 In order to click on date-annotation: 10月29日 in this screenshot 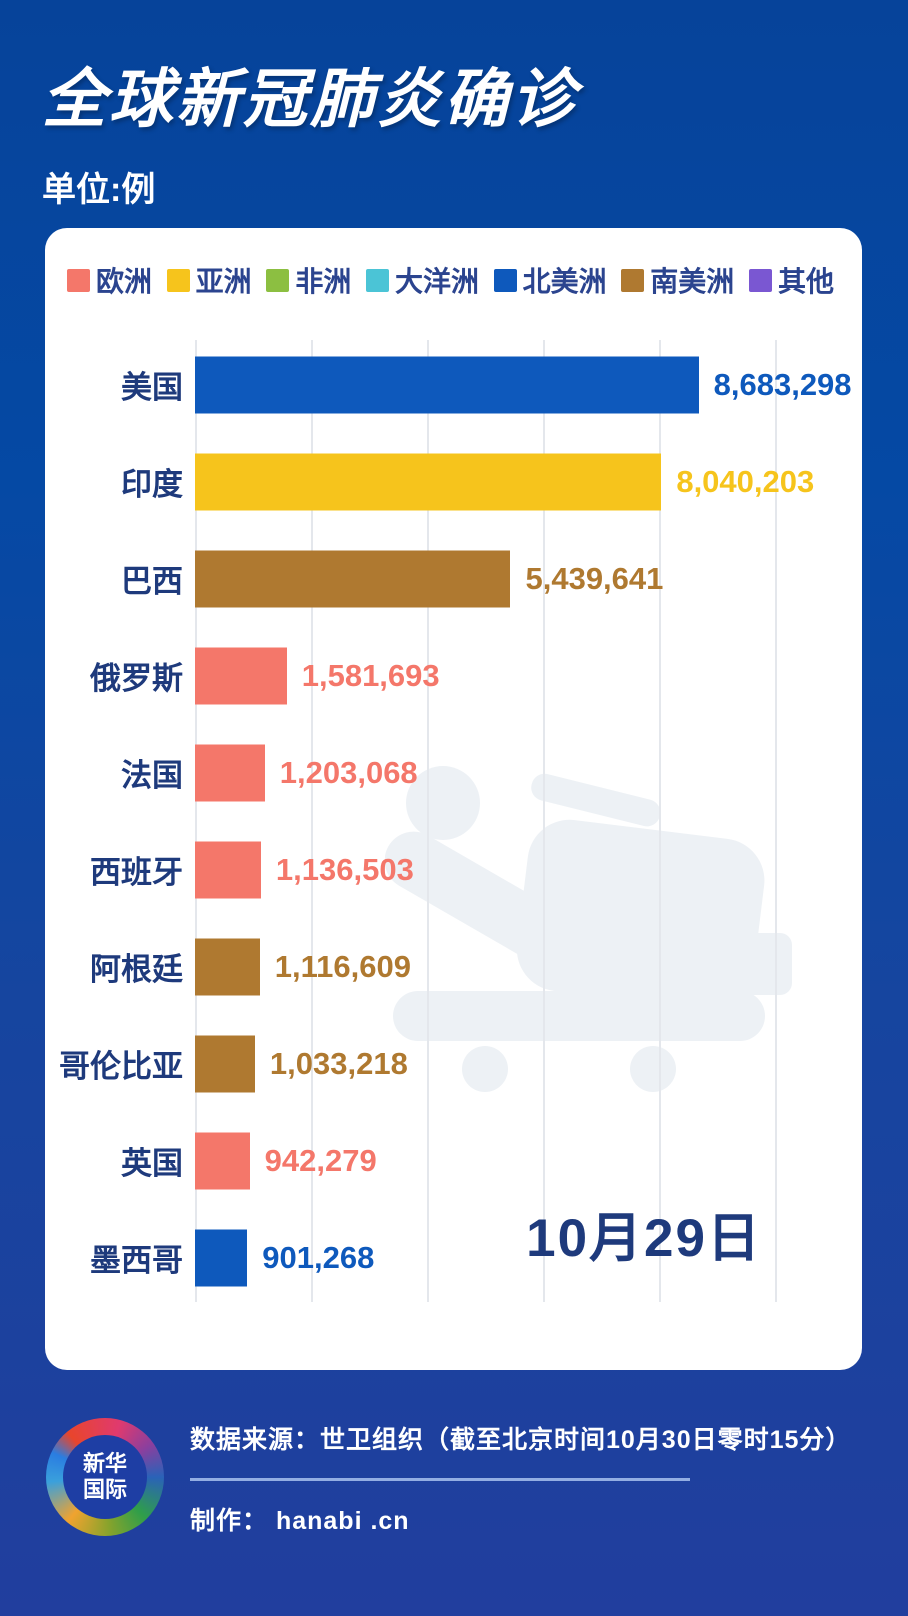, I will do `click(644, 1238)`.